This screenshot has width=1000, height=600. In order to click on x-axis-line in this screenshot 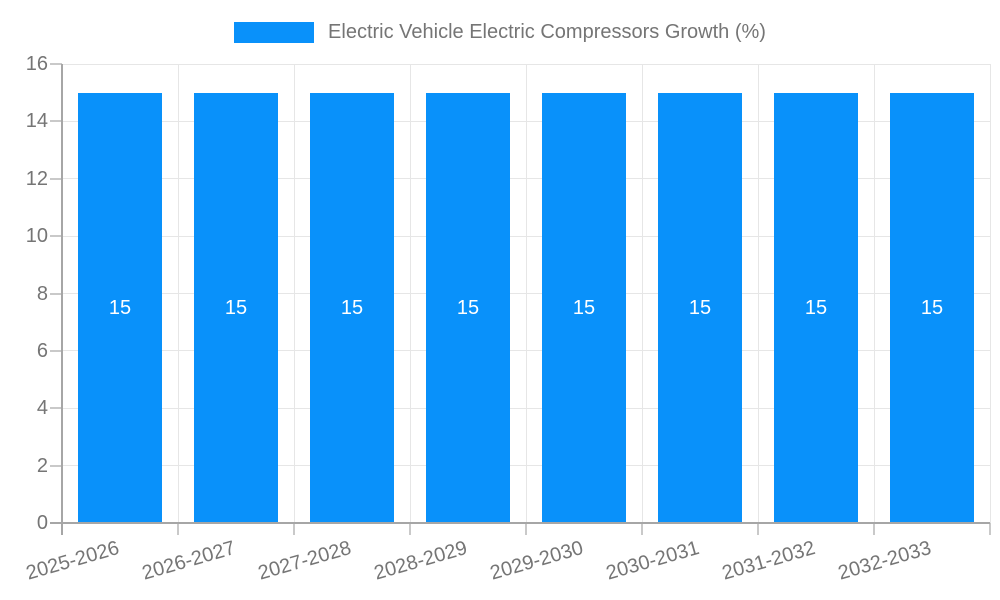, I will do `click(520, 523)`.